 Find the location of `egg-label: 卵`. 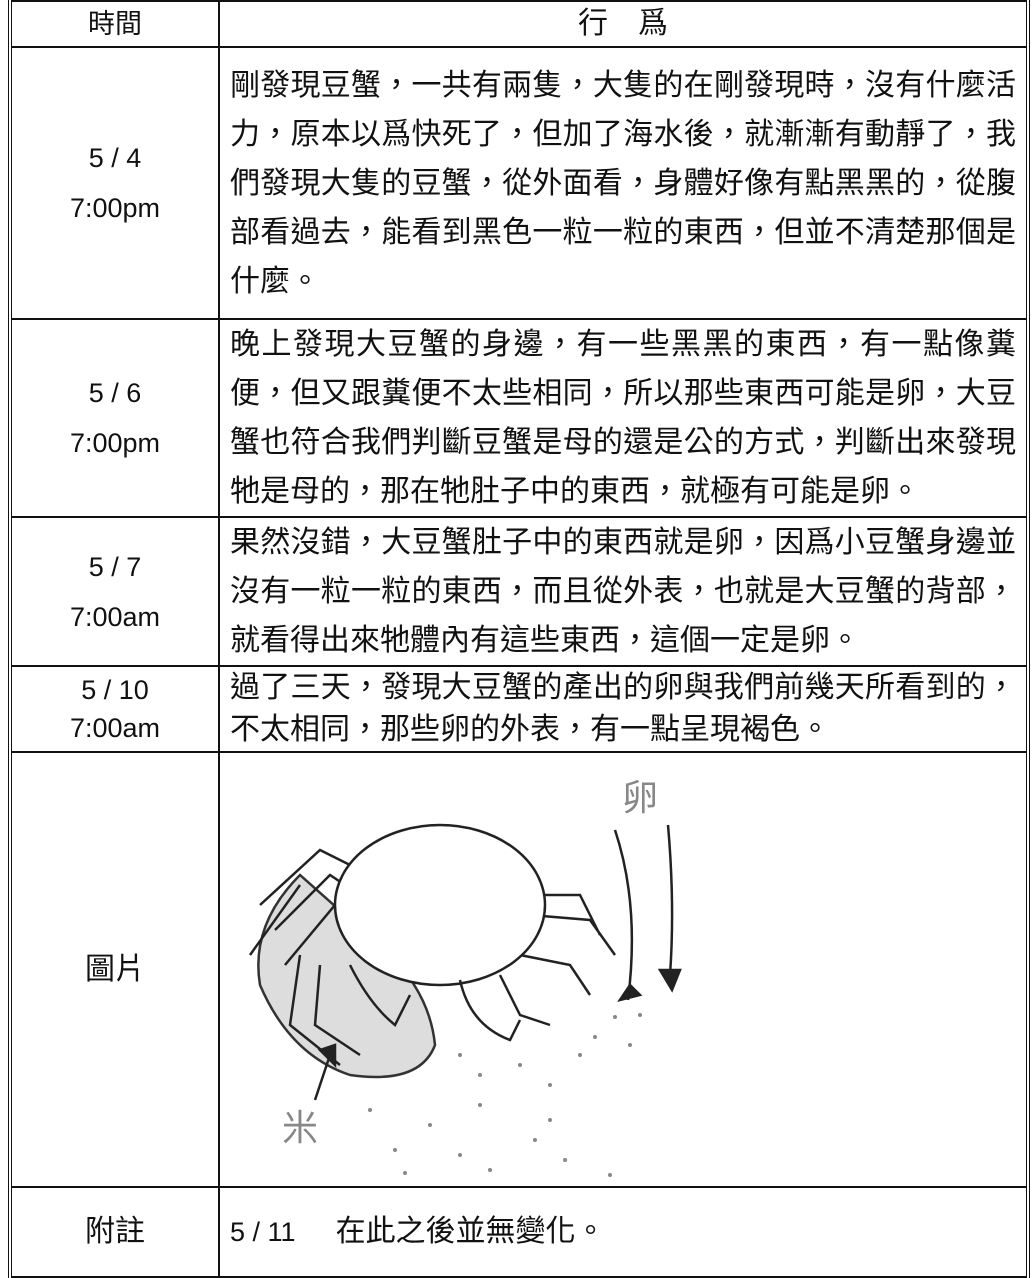

egg-label: 卵 is located at coordinates (640, 798).